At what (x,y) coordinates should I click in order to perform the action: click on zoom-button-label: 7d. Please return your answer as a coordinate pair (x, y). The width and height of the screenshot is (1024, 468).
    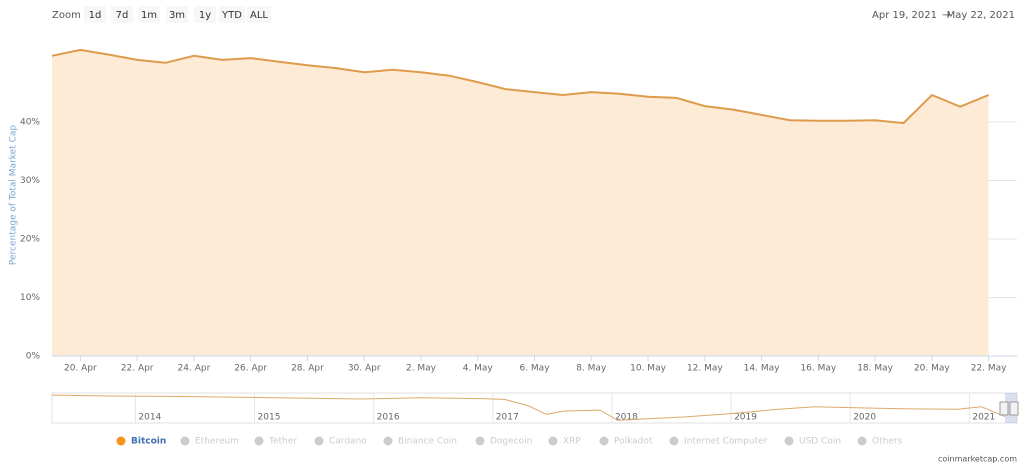
    Looking at the image, I should click on (122, 15).